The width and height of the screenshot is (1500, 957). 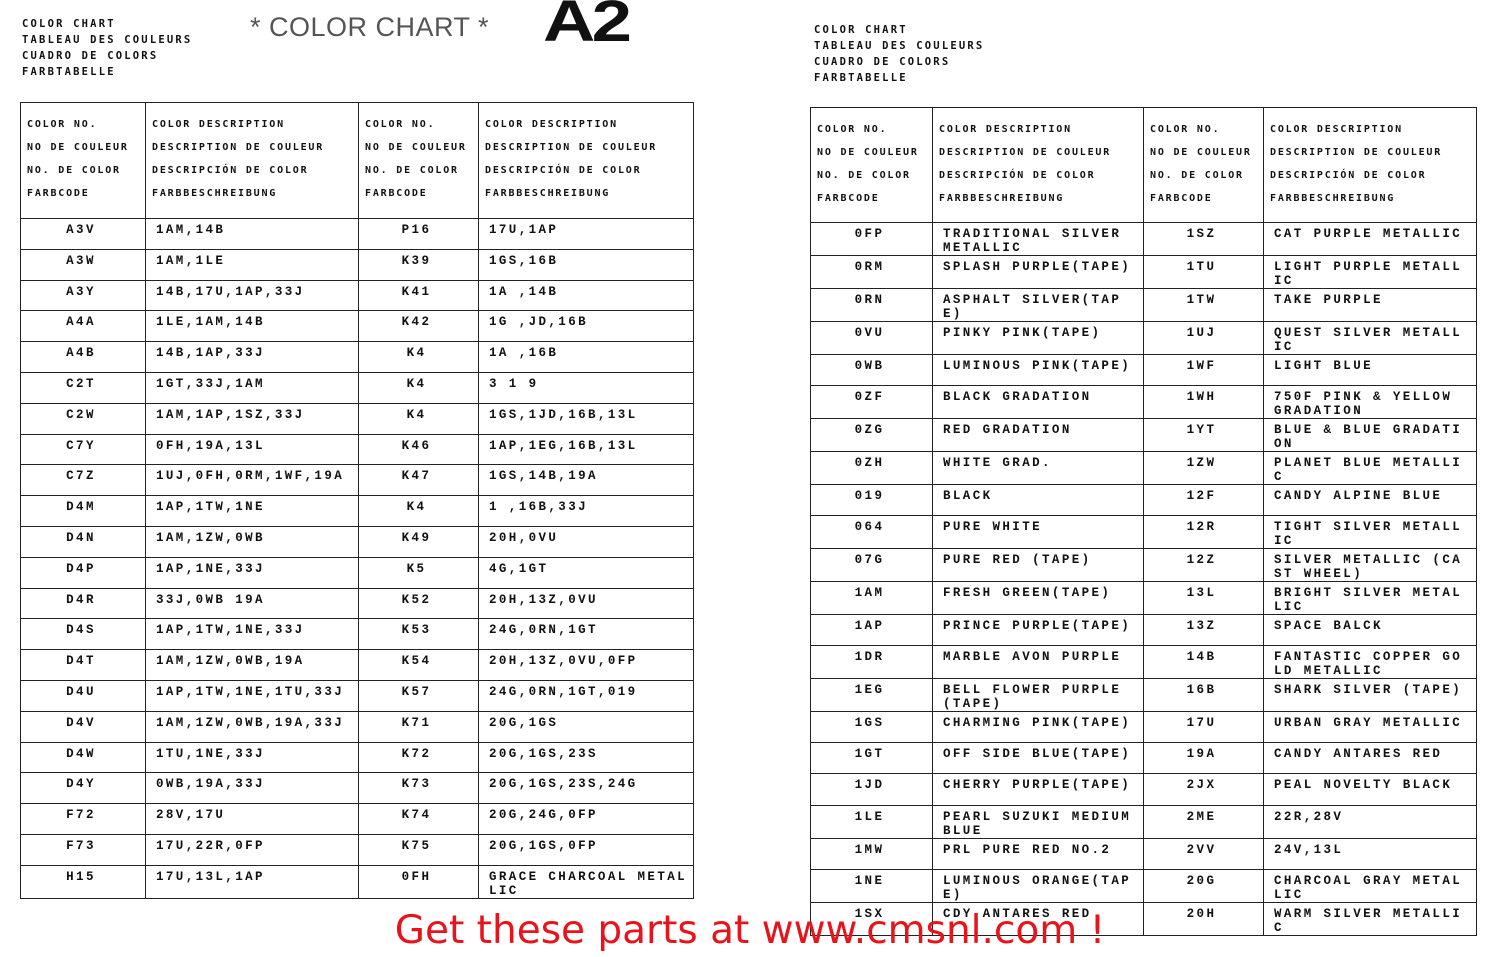 What do you see at coordinates (1370, 532) in the screenshot?
I see `color-description-cell: TIGHT SILVER METALLIC` at bounding box center [1370, 532].